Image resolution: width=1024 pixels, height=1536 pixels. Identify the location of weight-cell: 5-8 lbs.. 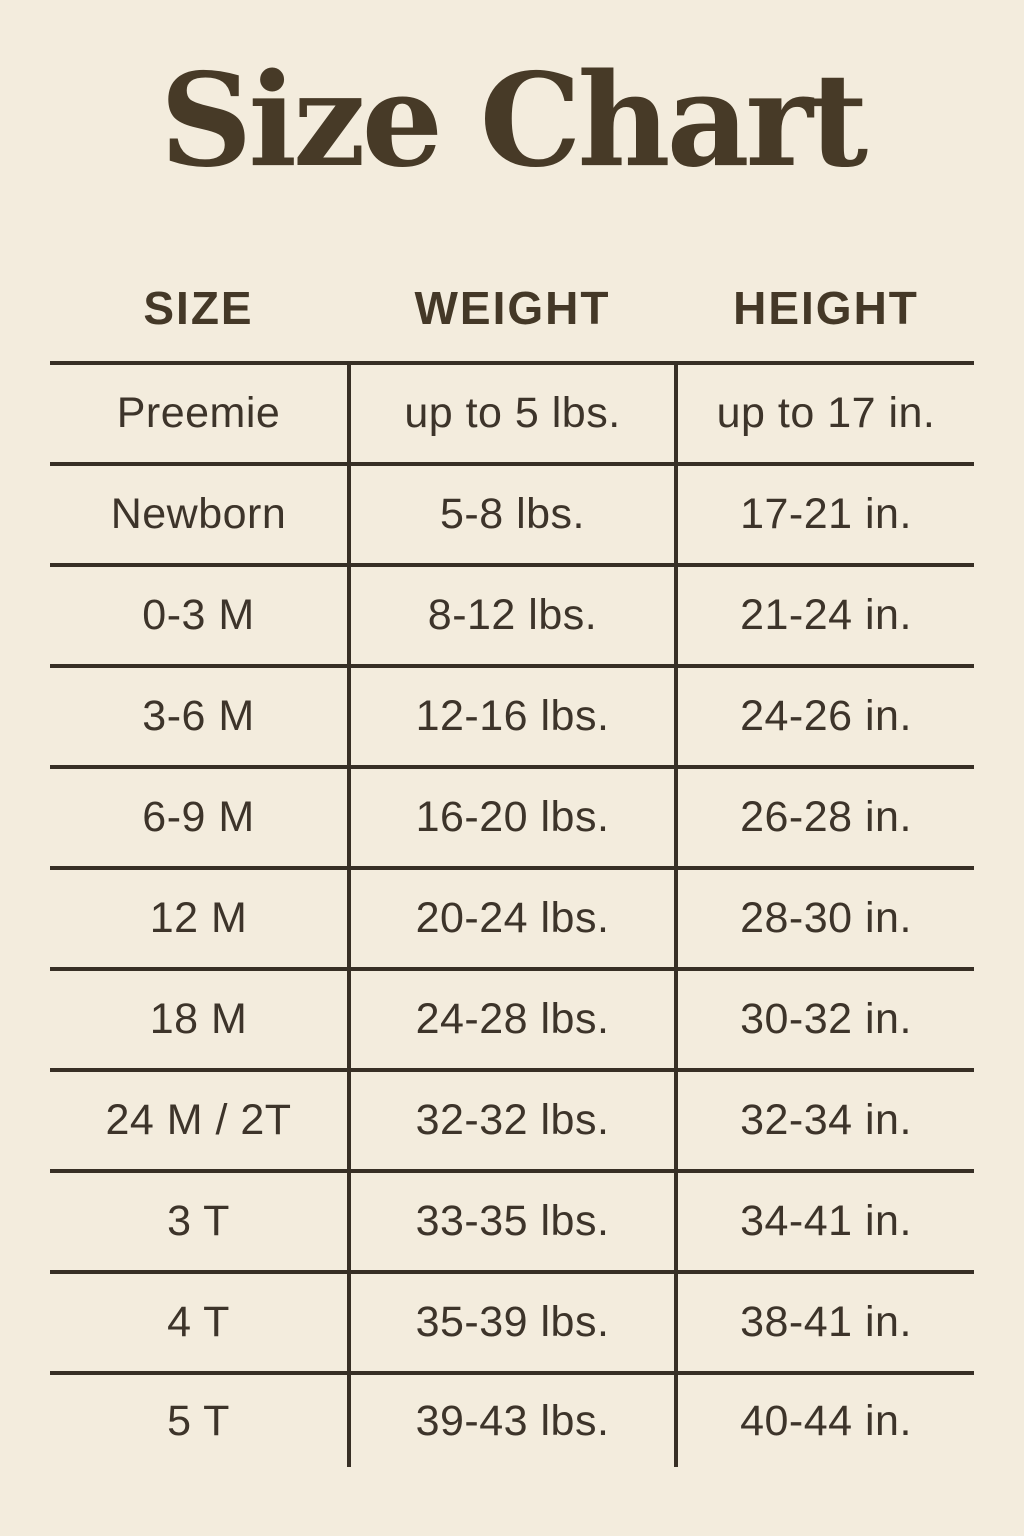
(512, 515).